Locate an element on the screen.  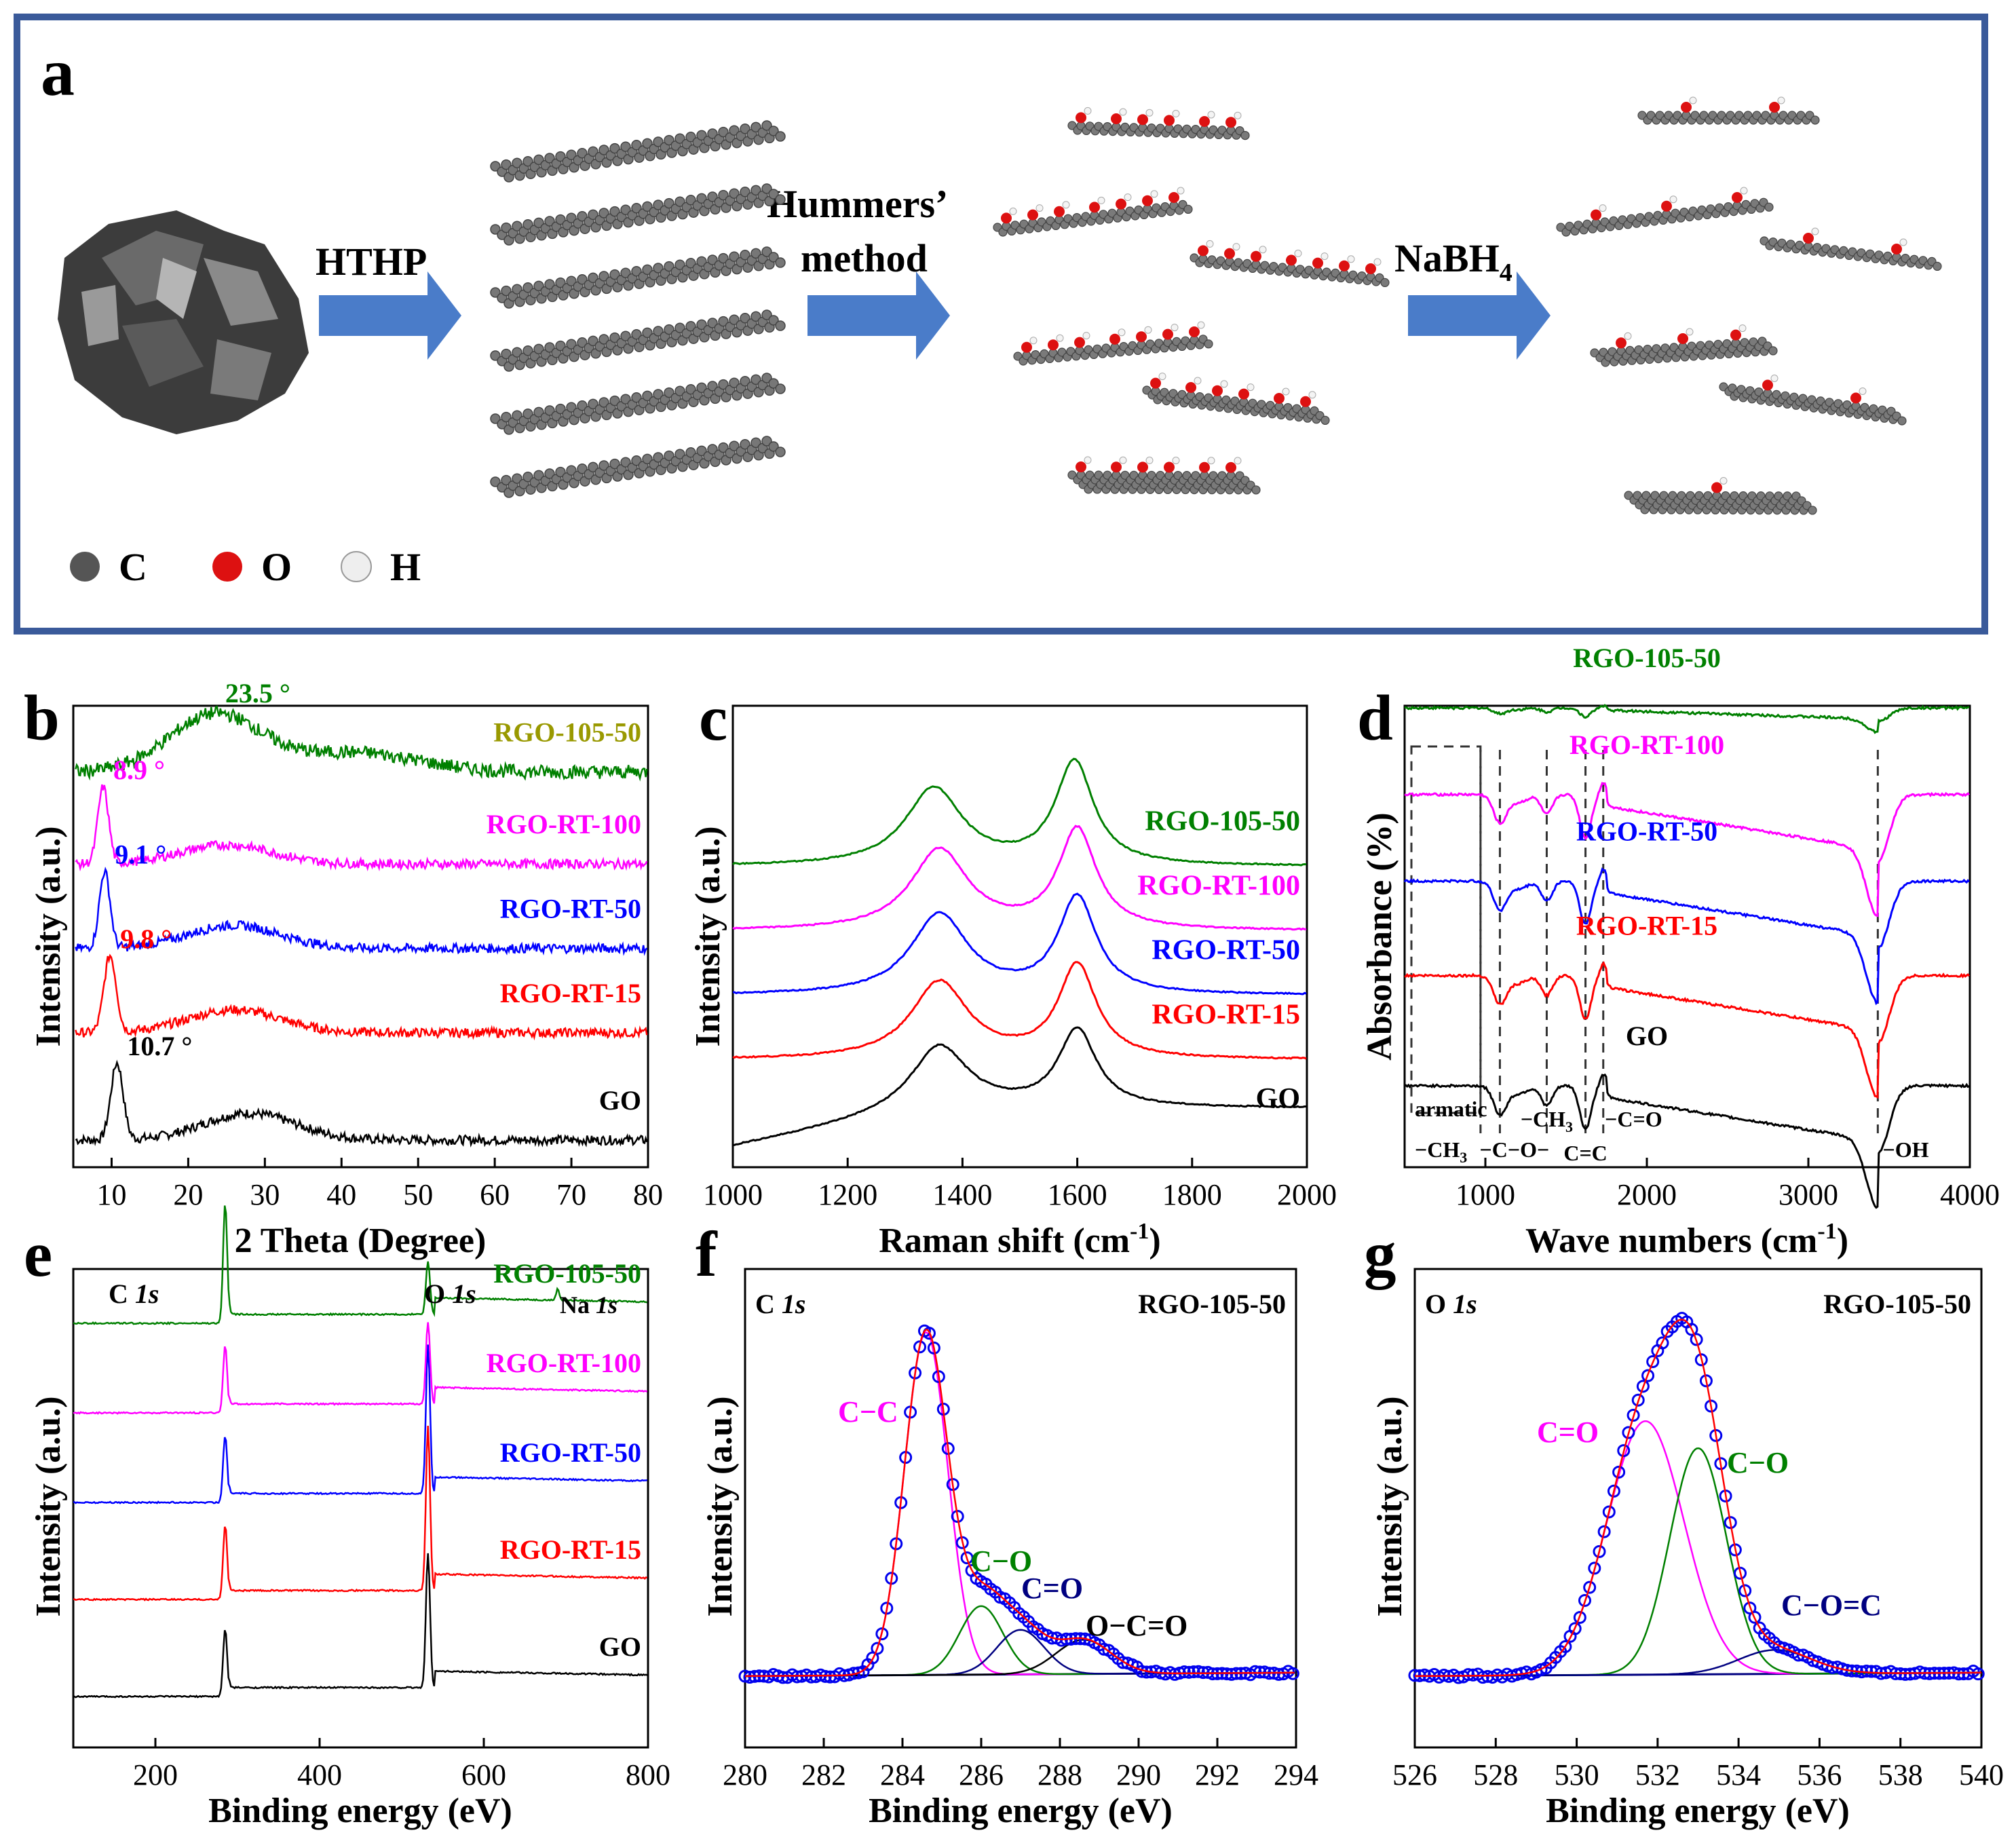
series-label-go: GO is located at coordinates (1278, 1098).